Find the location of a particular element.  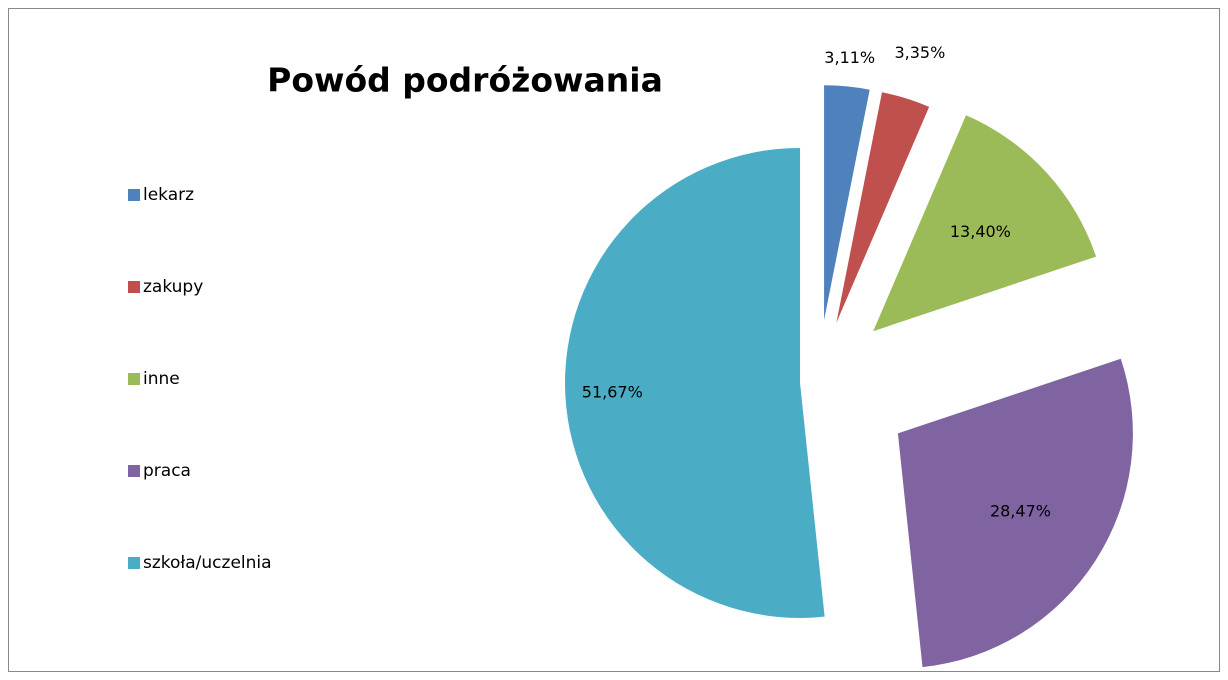

legend-label: szkoła/uczelnia is located at coordinates (207, 563).